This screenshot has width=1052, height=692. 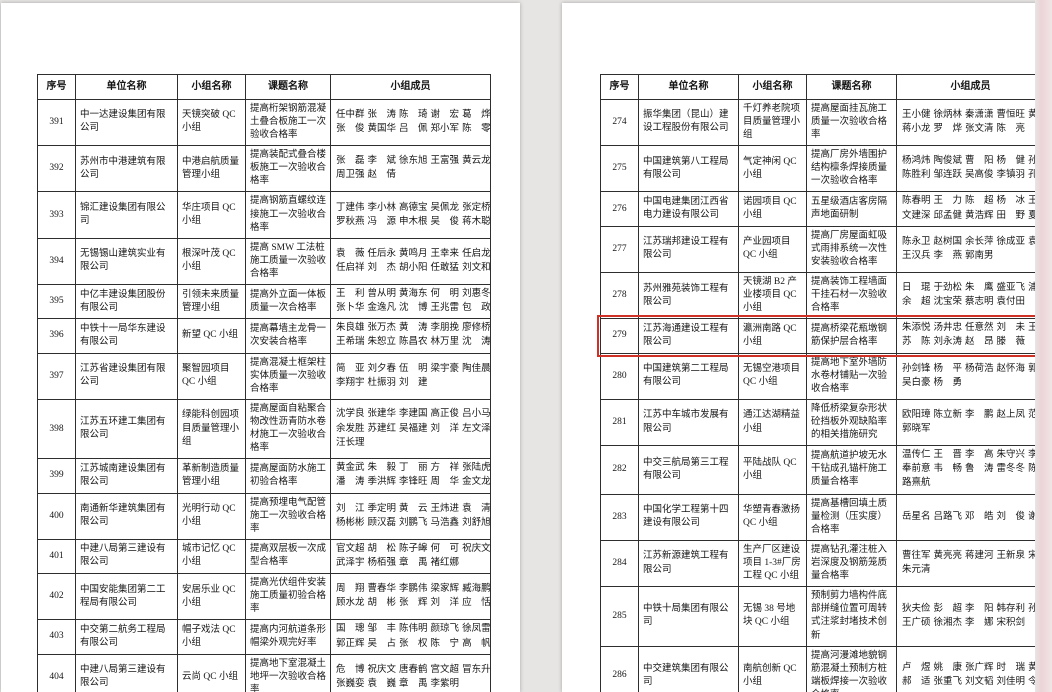 I want to click on group-name-cell: 天镜湖 B2 产业楼项目 QC 小组, so click(x=772, y=295).